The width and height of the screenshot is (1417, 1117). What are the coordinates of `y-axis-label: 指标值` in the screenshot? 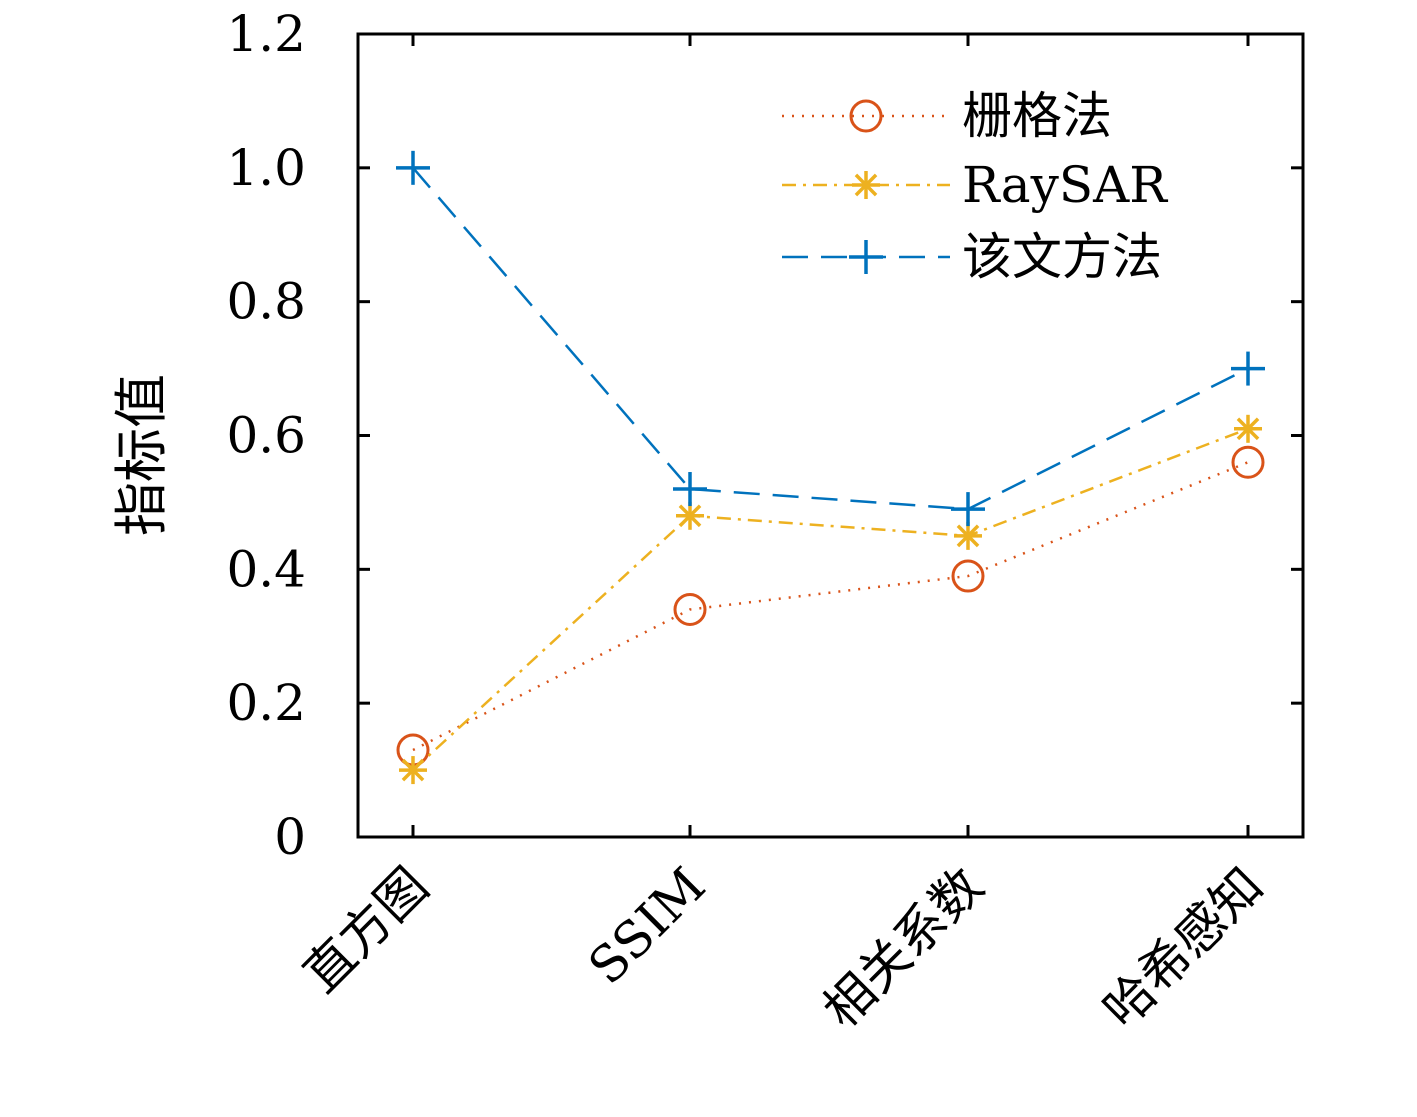 It's located at (141, 455).